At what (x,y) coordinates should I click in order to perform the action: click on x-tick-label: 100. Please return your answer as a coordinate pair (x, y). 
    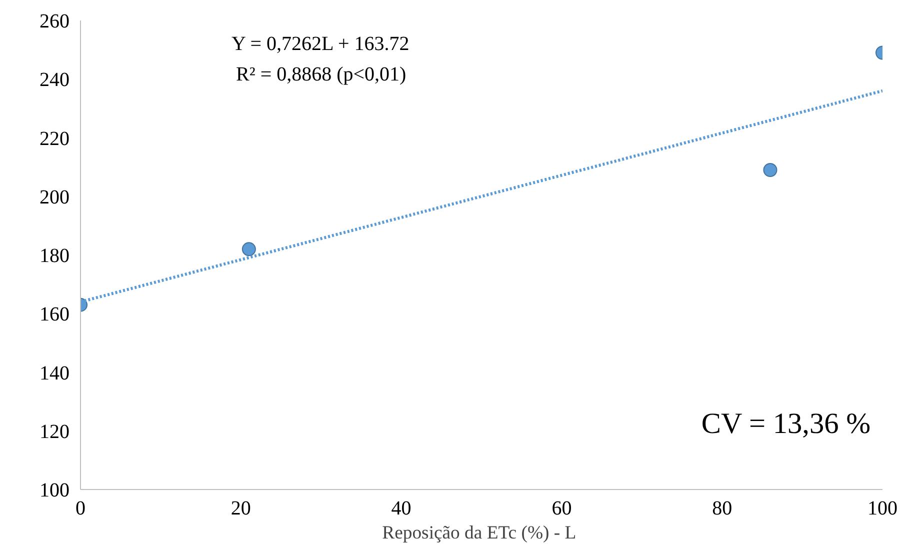
    Looking at the image, I should click on (883, 509).